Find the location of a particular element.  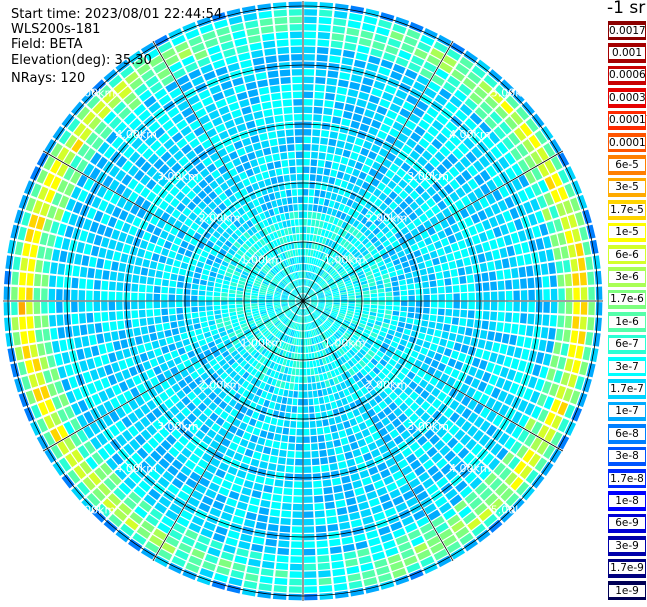

colorbar-level: 1e-6 is located at coordinates (627, 322).